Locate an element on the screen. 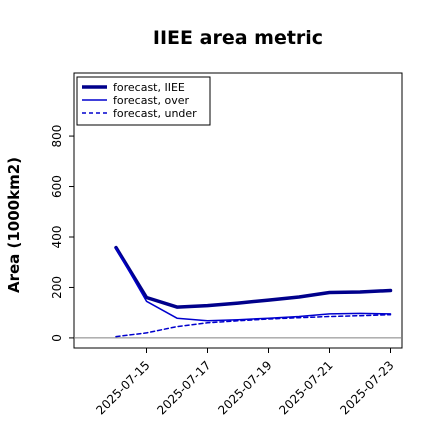 This screenshot has height=440, width=440. legend-entry: forecast, IIEE is located at coordinates (149, 87).